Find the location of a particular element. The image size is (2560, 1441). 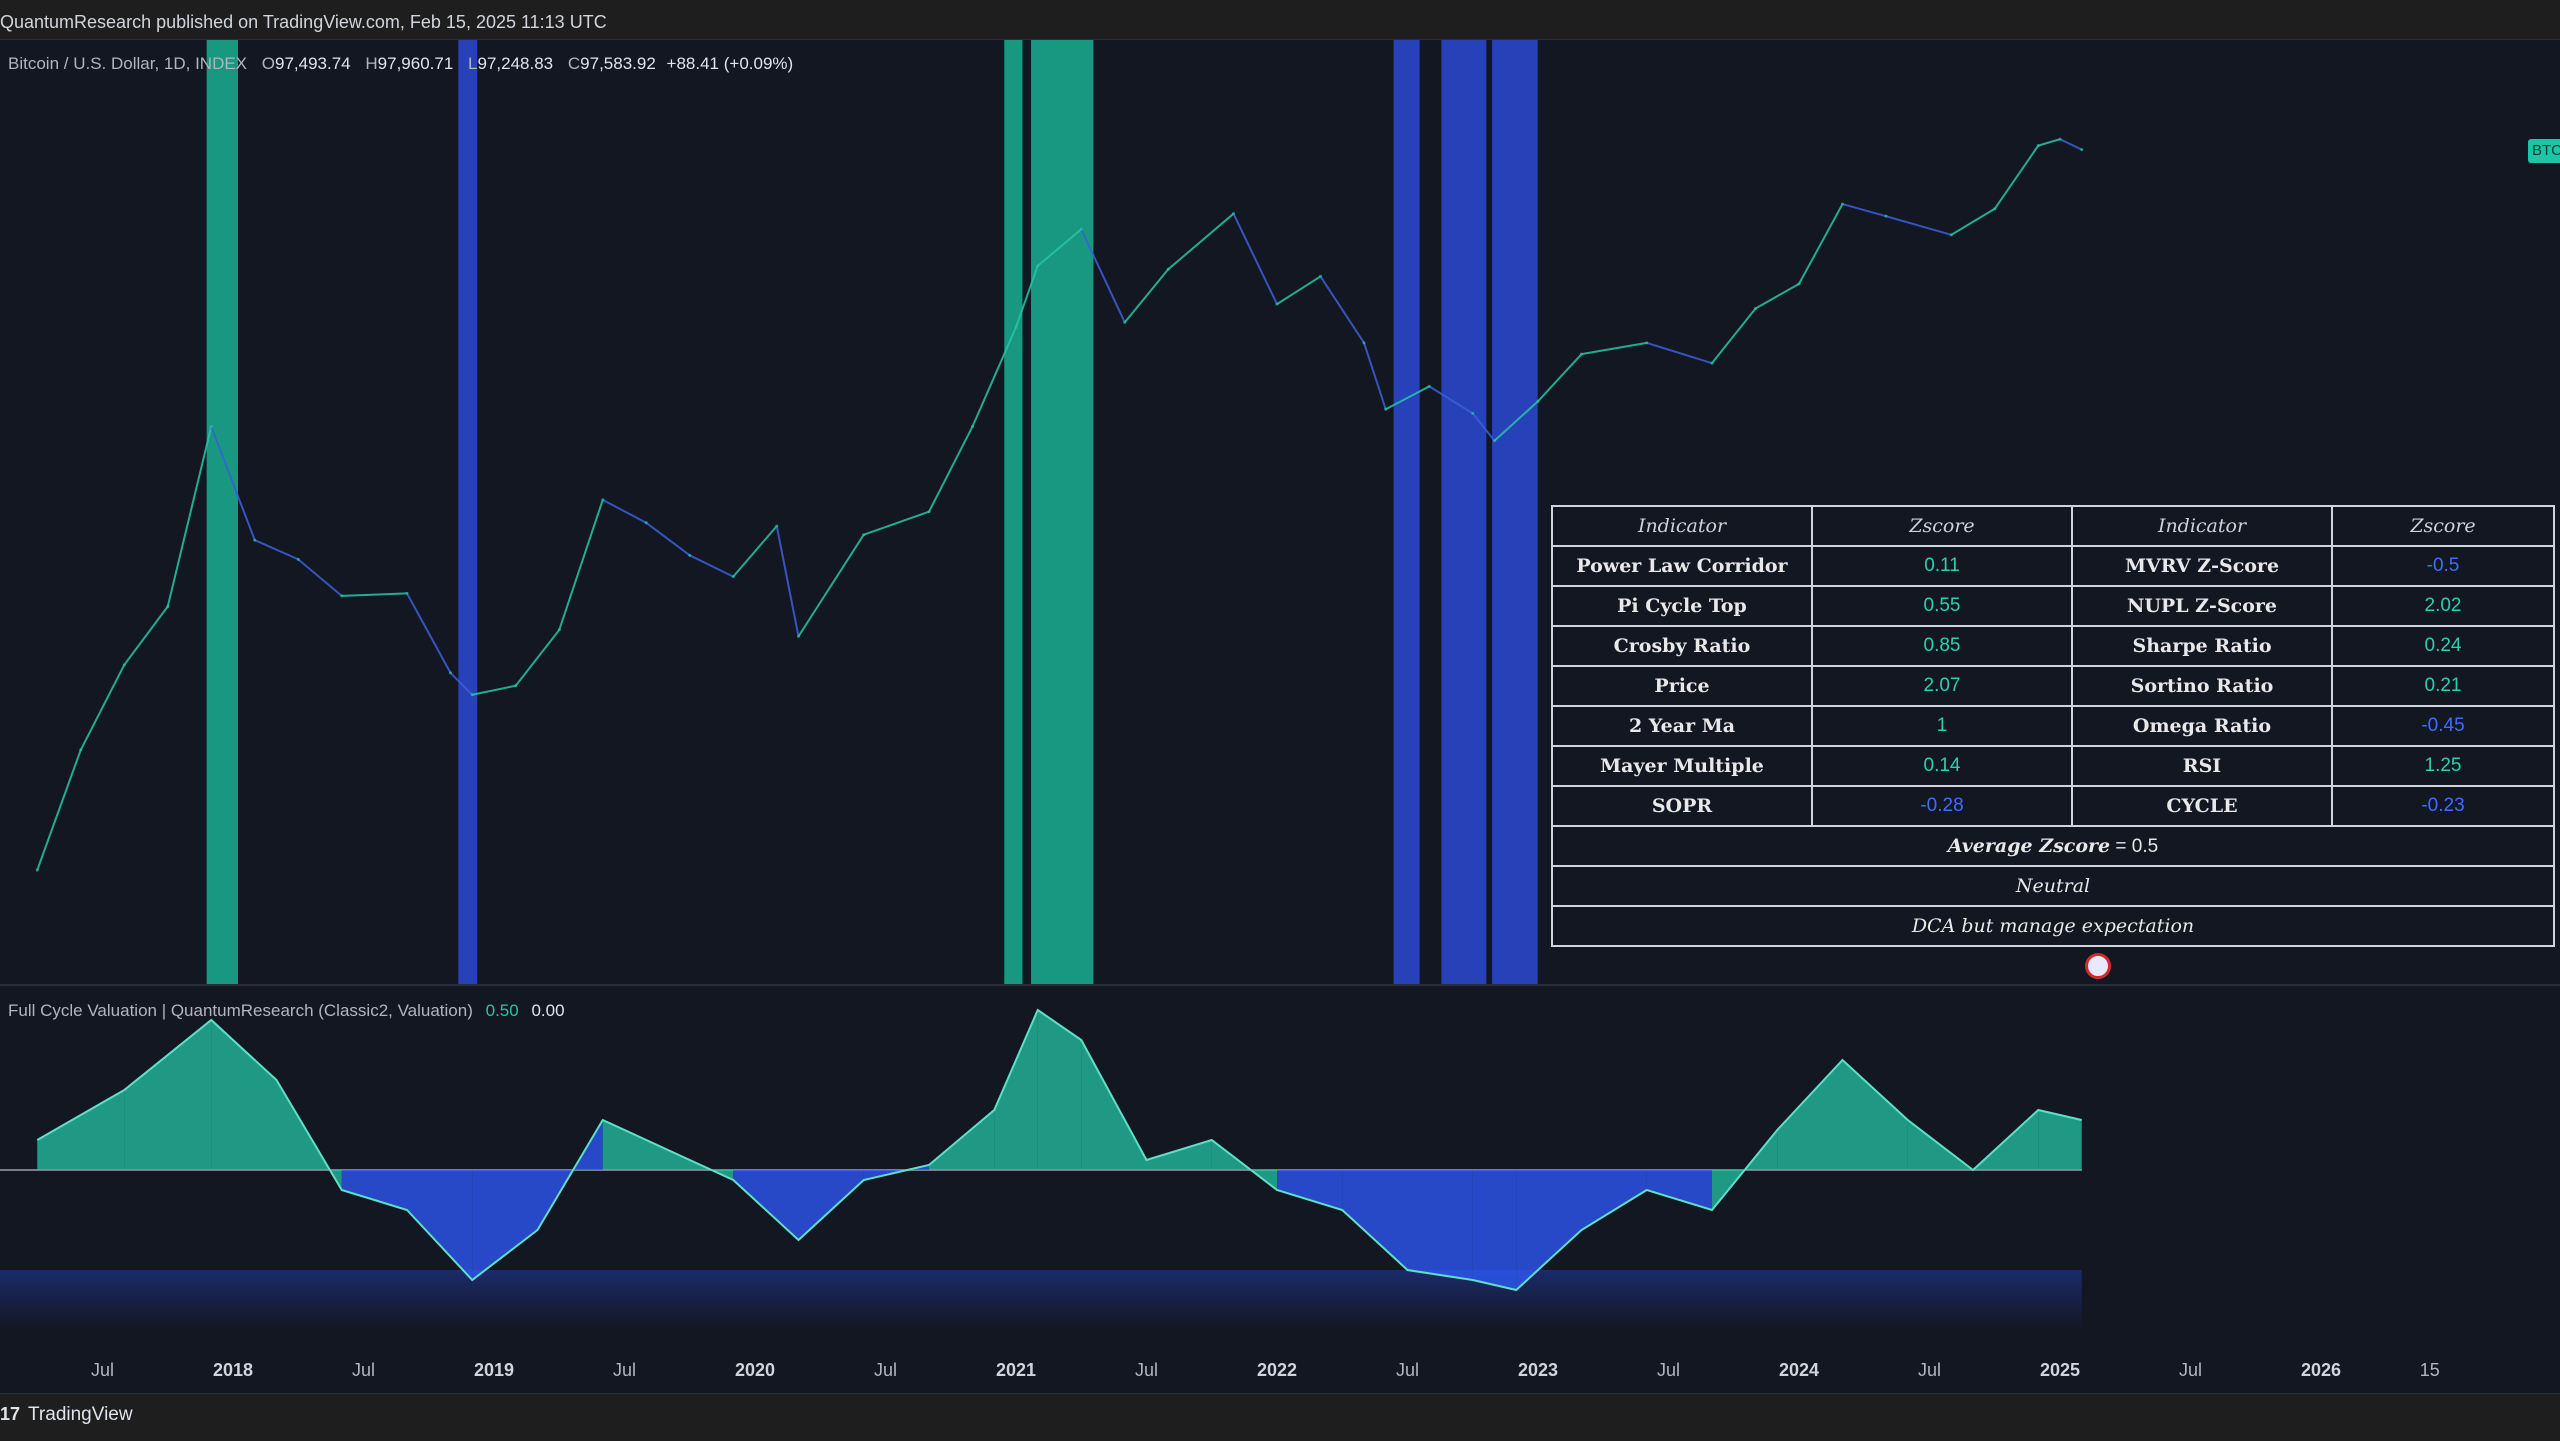

tradingview-logo-icon: 17 is located at coordinates (10, 1414).